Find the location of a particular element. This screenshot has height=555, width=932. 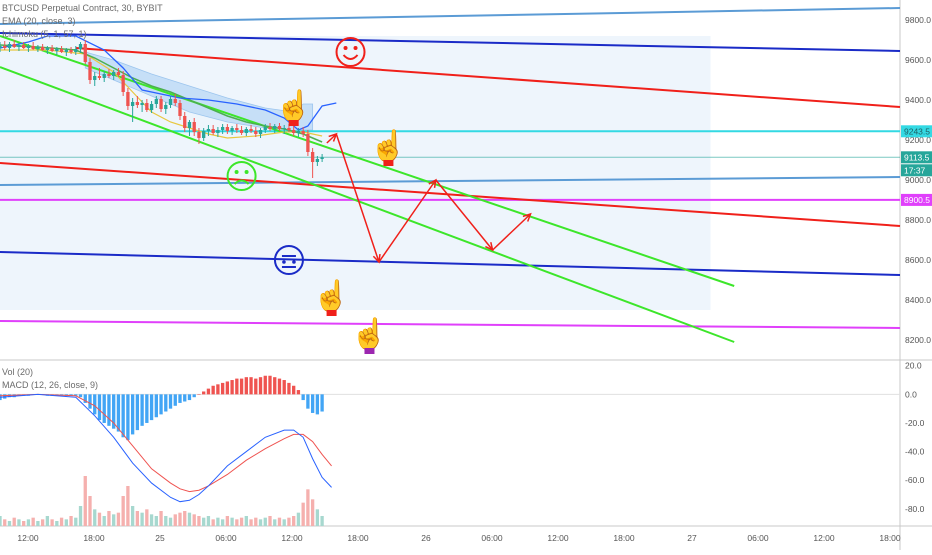

light-blue-top is located at coordinates (450, 16).